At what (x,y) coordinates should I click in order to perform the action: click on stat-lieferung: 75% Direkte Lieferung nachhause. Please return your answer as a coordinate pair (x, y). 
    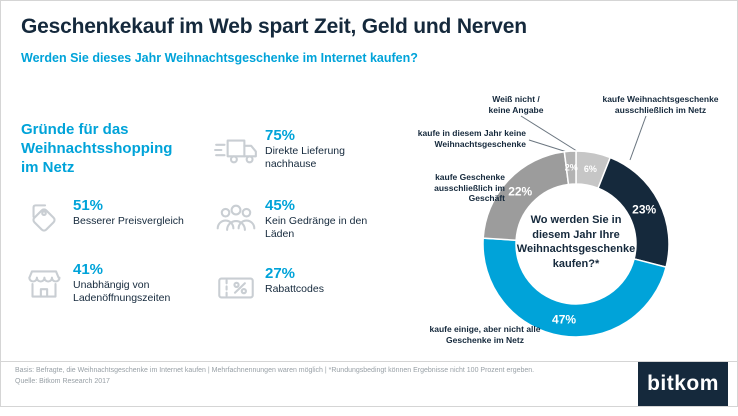
    Looking at the image, I should click on (295, 150).